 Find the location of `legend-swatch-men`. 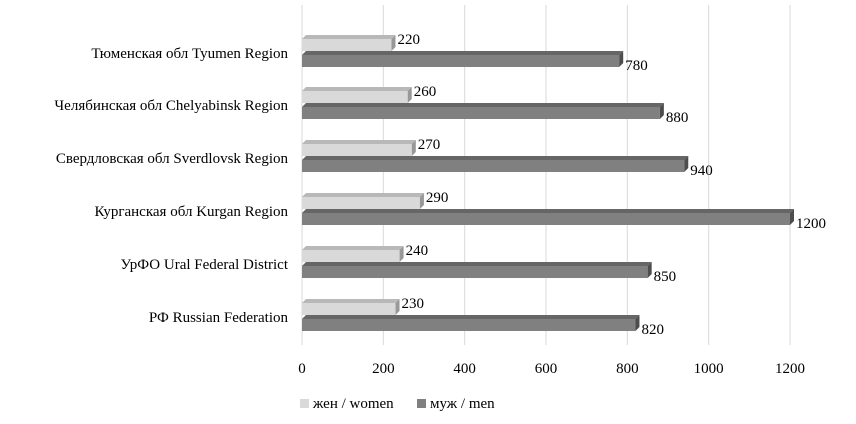

legend-swatch-men is located at coordinates (421, 403).